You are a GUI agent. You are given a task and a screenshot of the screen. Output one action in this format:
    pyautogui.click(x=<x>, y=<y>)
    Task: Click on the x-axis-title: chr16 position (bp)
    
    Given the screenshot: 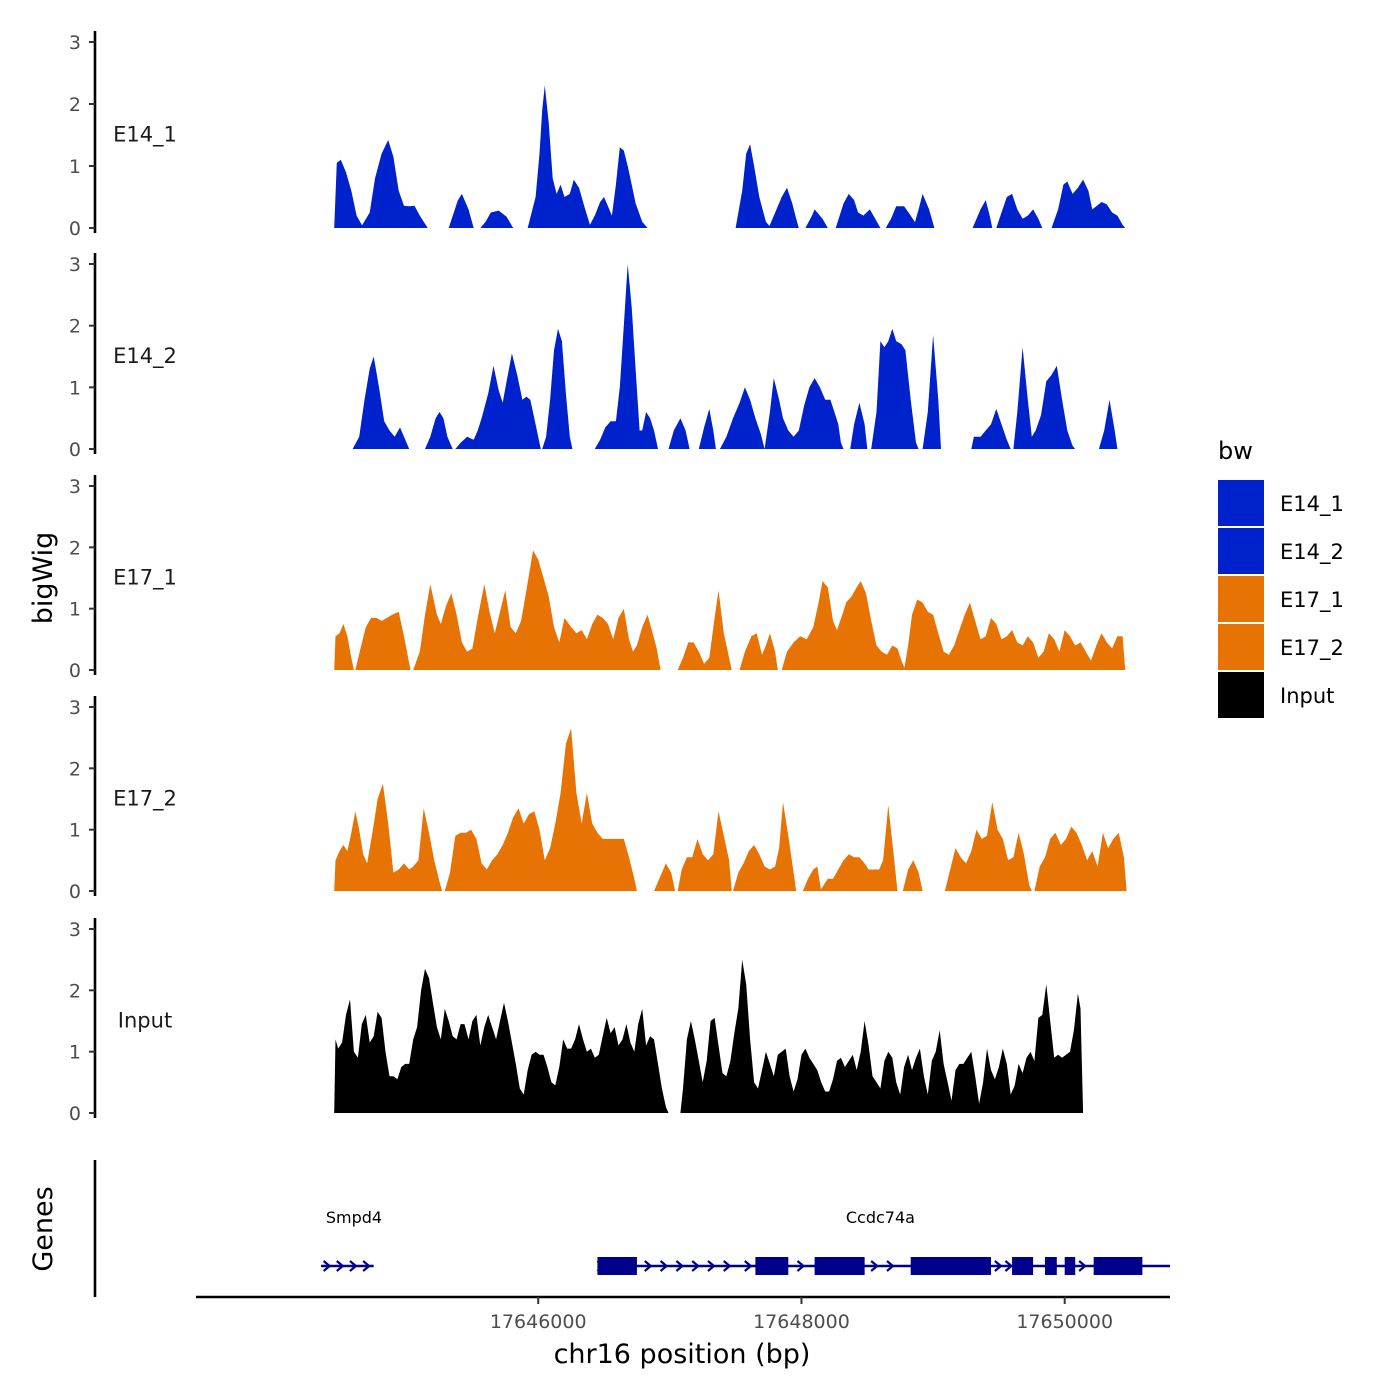 What is the action you would take?
    pyautogui.click(x=682, y=1354)
    